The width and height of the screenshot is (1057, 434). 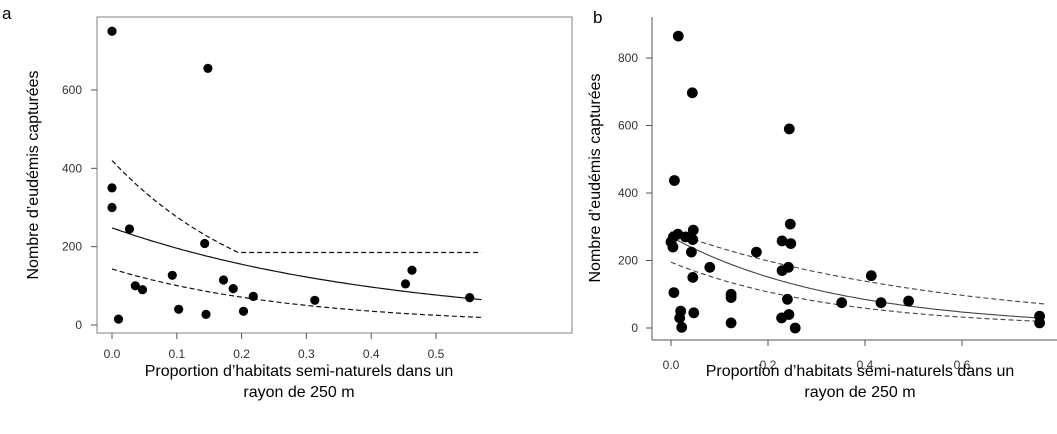 What do you see at coordinates (597, 17) in the screenshot?
I see `panel-label-b: b` at bounding box center [597, 17].